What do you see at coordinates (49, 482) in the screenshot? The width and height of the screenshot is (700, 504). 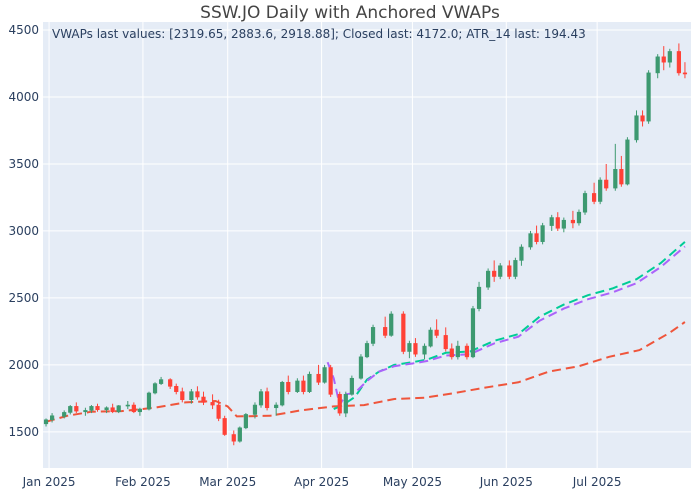 I see `x-tick-label: Jan 2025` at bounding box center [49, 482].